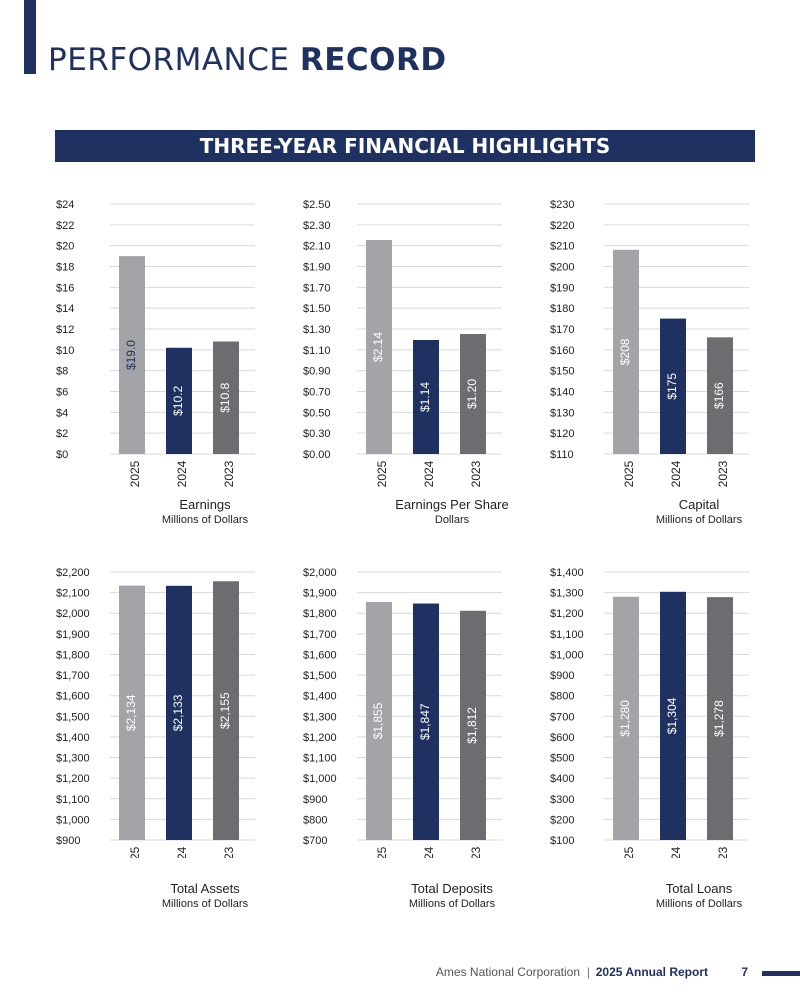  What do you see at coordinates (452, 520) in the screenshot?
I see `chart-subtitle: Dollars` at bounding box center [452, 520].